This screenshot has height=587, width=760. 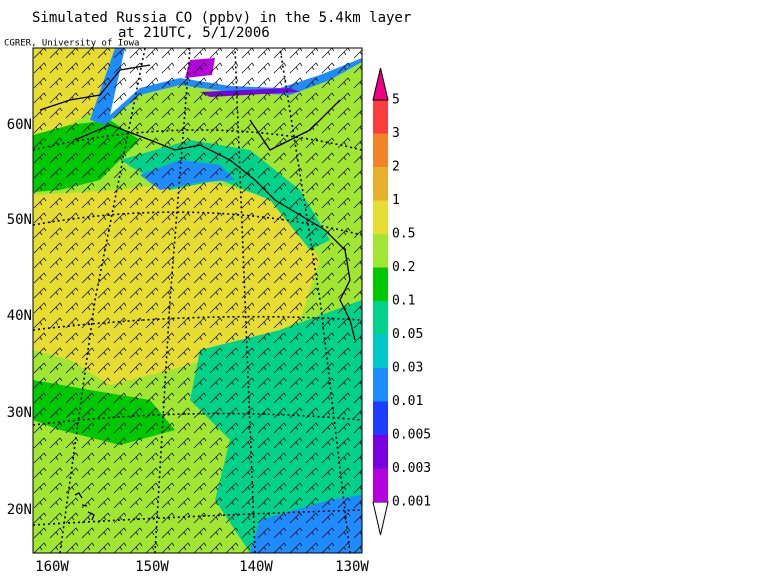 What do you see at coordinates (19, 125) in the screenshot?
I see `lat-label: 60N` at bounding box center [19, 125].